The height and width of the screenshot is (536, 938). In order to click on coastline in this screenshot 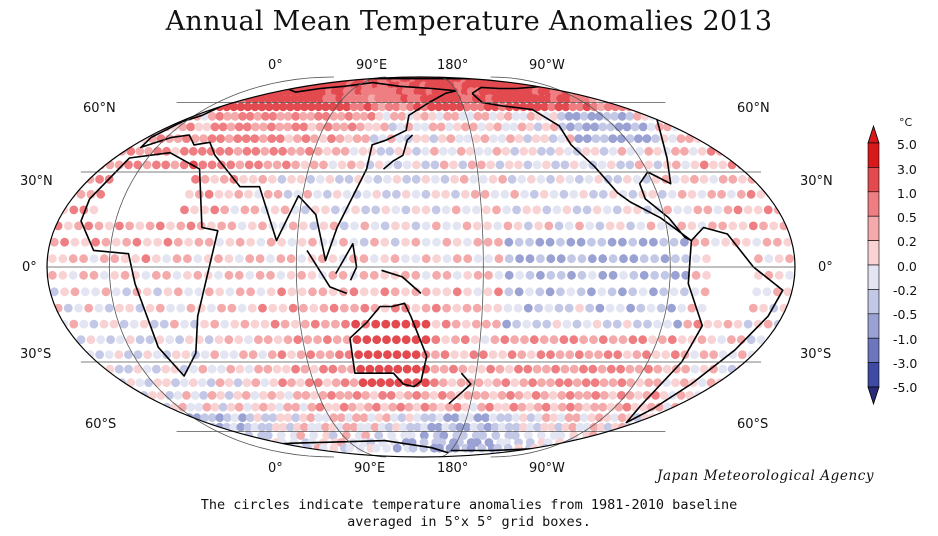, I will do `click(149, 264)`.